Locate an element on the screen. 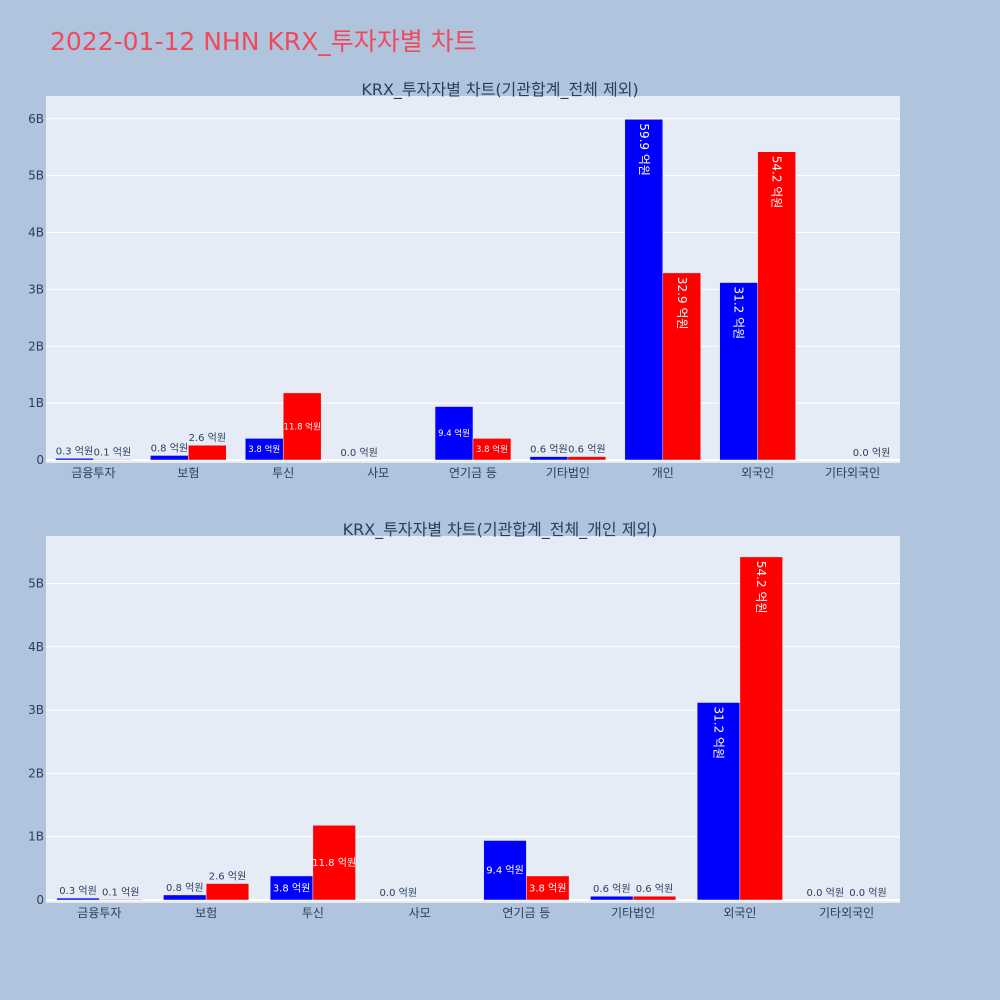  data-label: 32.9 억원 is located at coordinates (682, 303).